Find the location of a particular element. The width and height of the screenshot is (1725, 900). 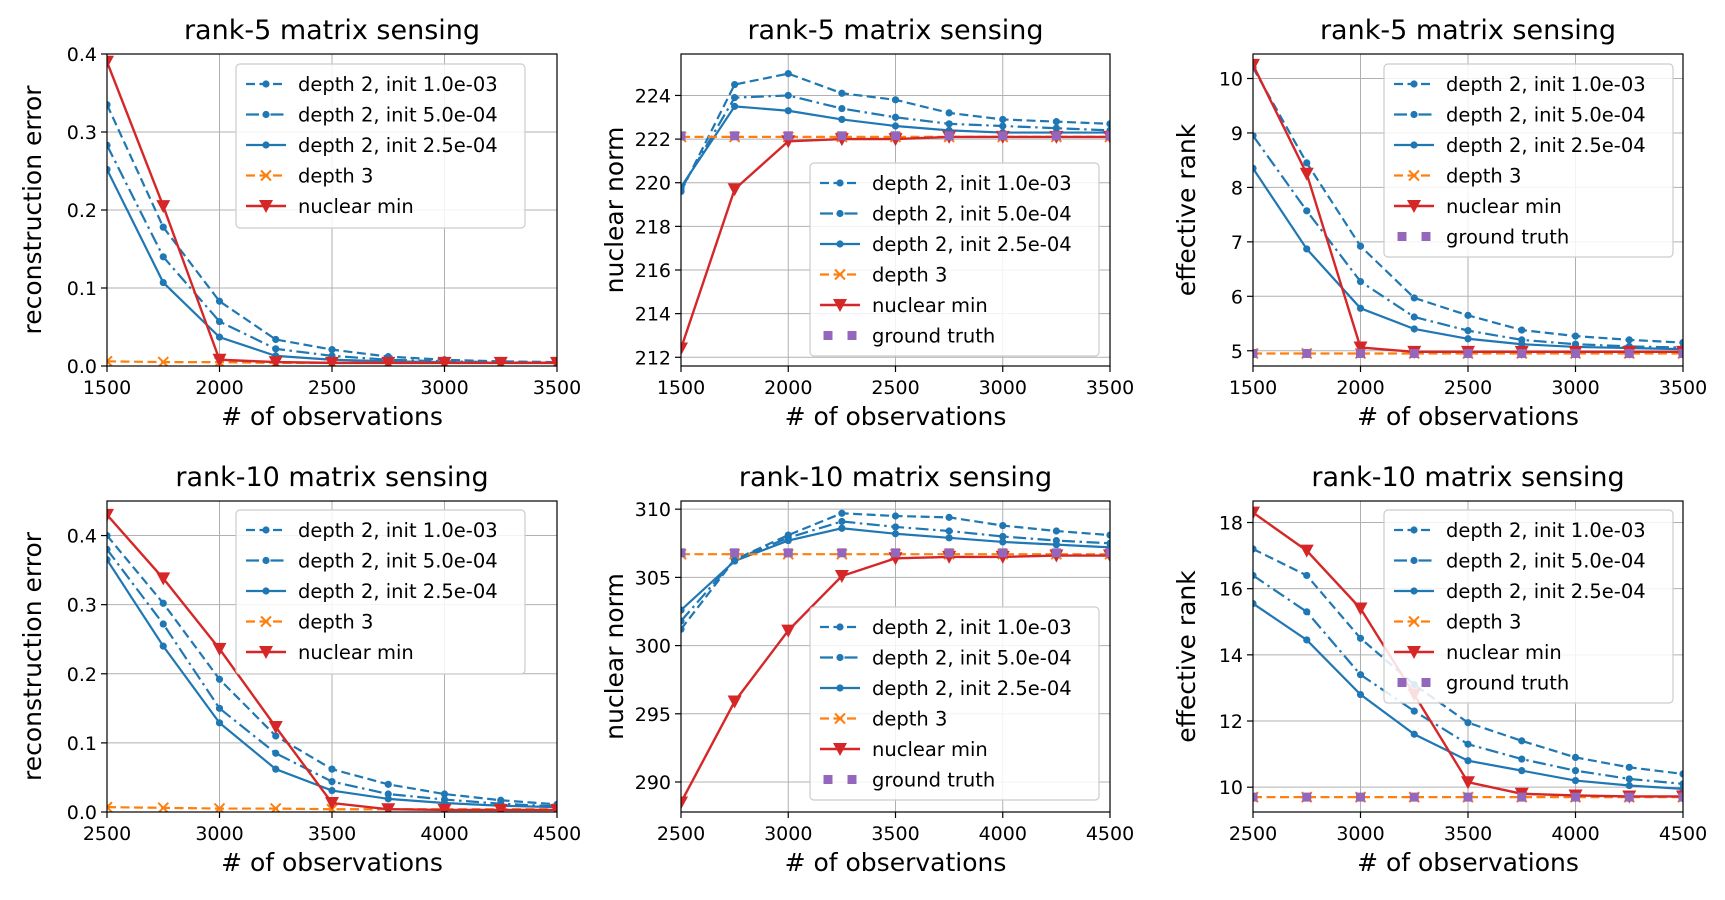

chart-title: rank-10 matrix sensing is located at coordinates (1467, 477).